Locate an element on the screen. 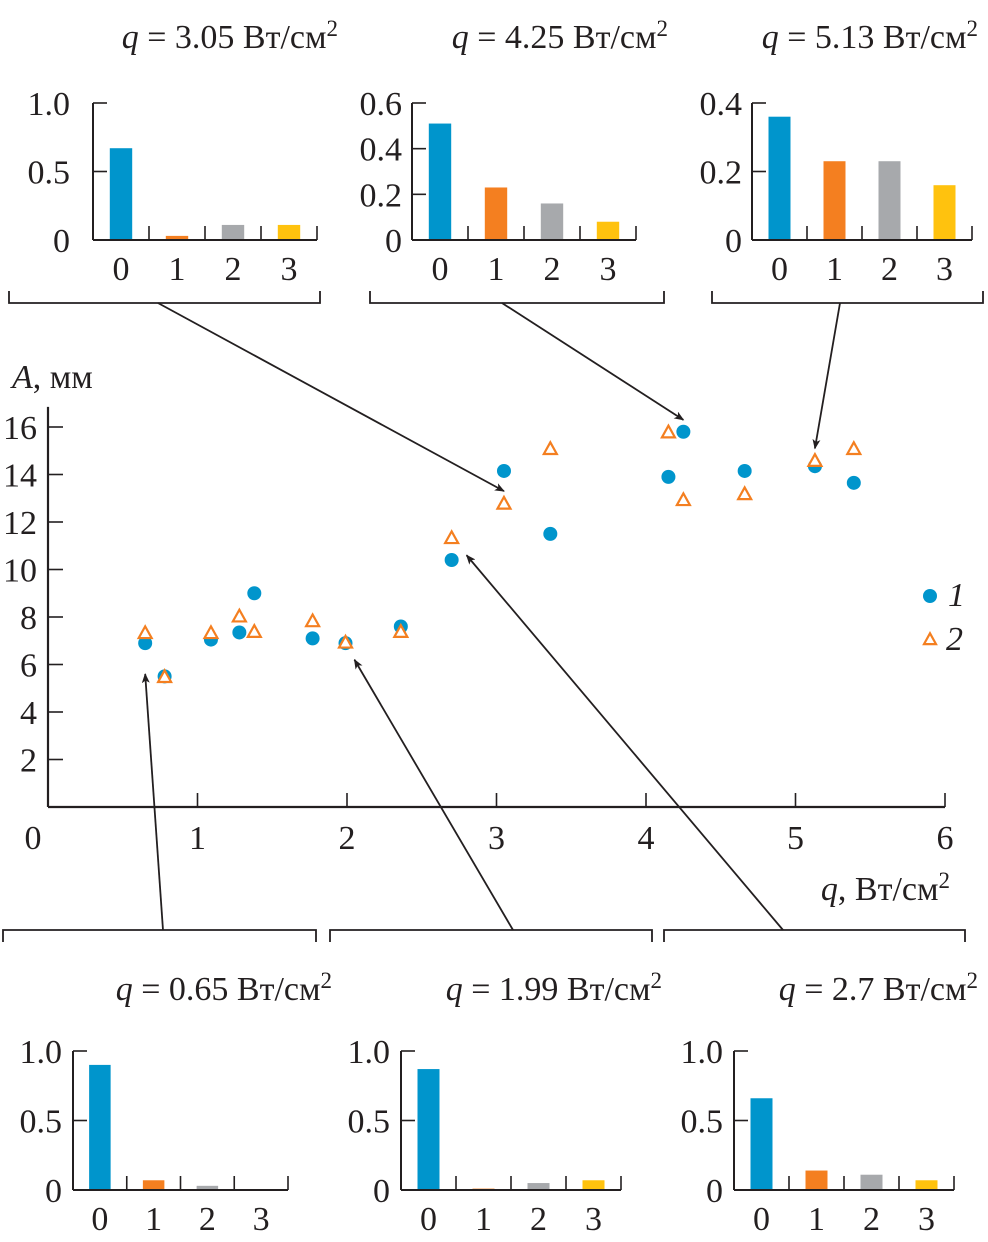 This screenshot has width=988, height=1242. x-axis-label-var: q is located at coordinates (829, 889).